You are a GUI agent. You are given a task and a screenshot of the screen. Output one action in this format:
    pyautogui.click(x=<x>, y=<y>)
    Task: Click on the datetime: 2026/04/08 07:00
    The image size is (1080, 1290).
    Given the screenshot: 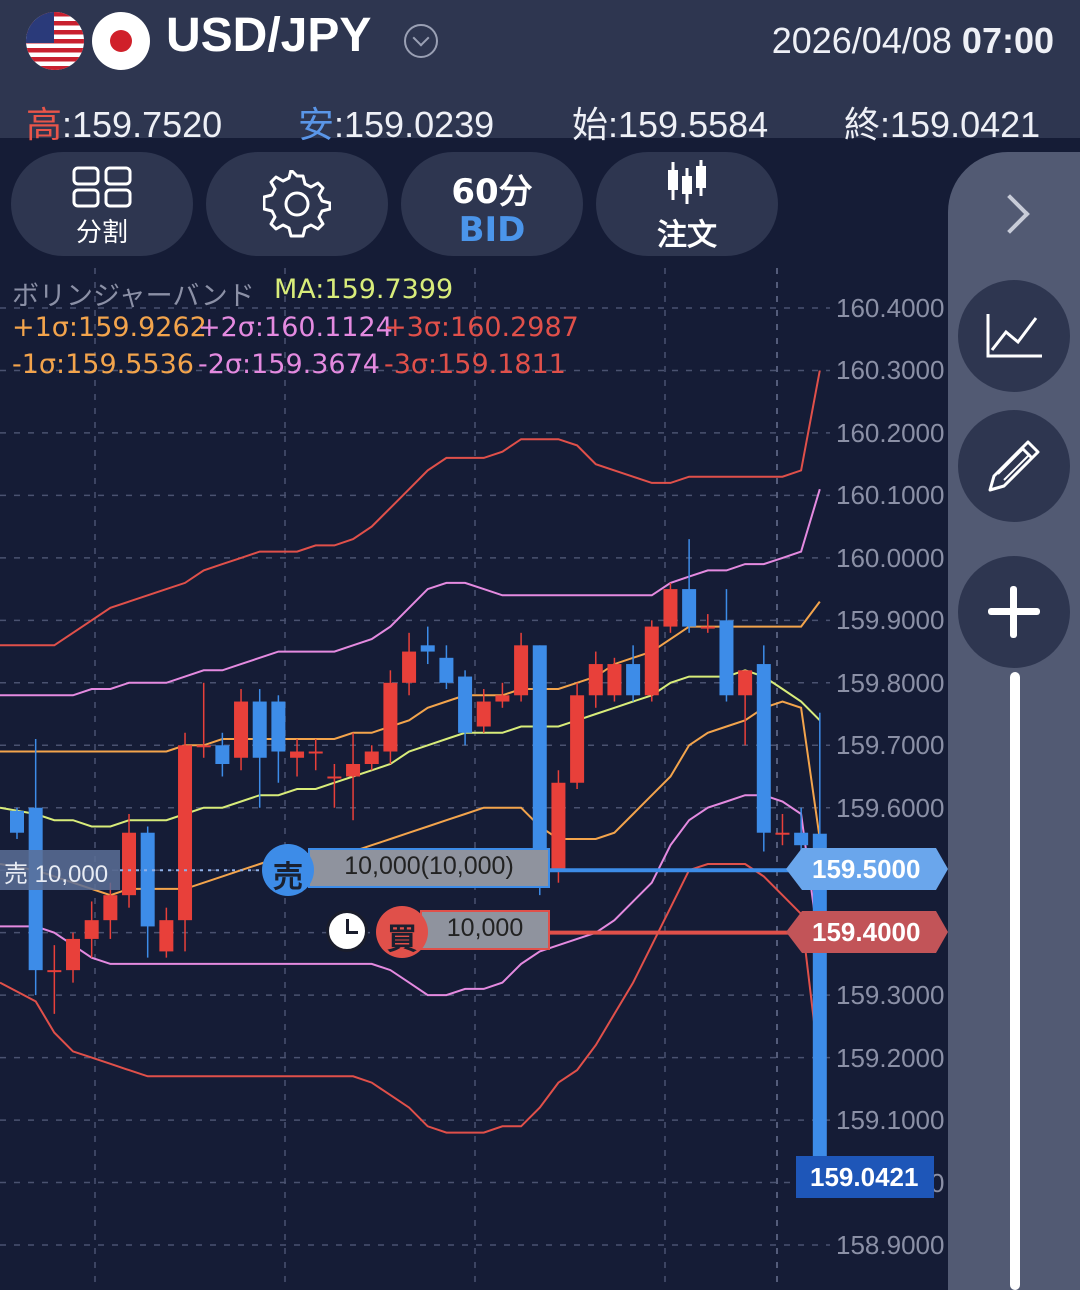 What is the action you would take?
    pyautogui.click(x=912, y=40)
    